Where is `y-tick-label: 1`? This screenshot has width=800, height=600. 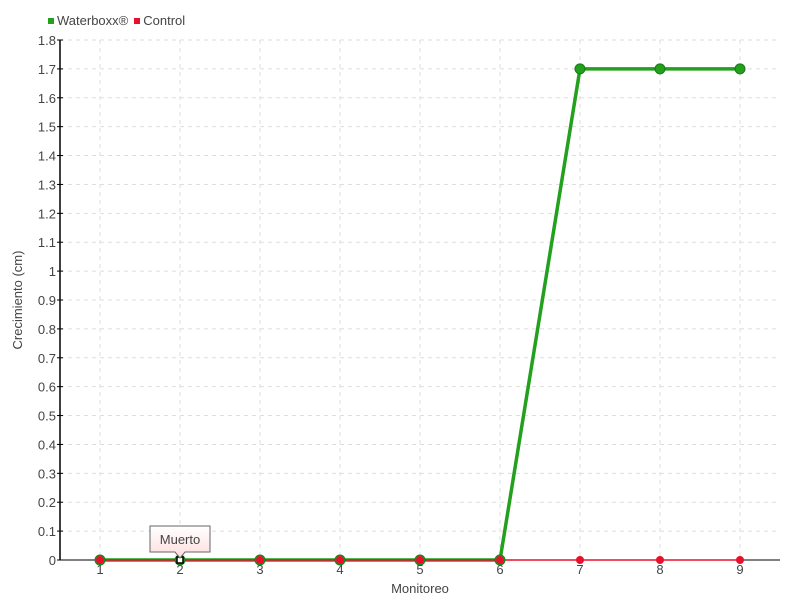 y-tick-label: 1 is located at coordinates (52, 271).